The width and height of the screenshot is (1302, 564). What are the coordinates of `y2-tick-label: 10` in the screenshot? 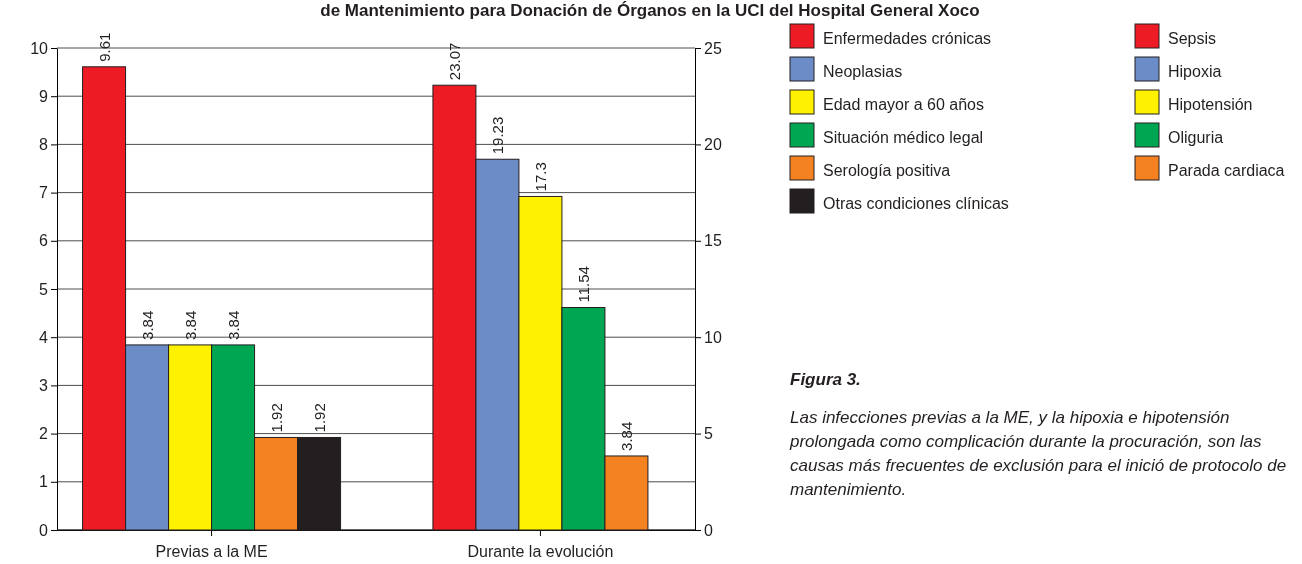 It's located at (713, 337).